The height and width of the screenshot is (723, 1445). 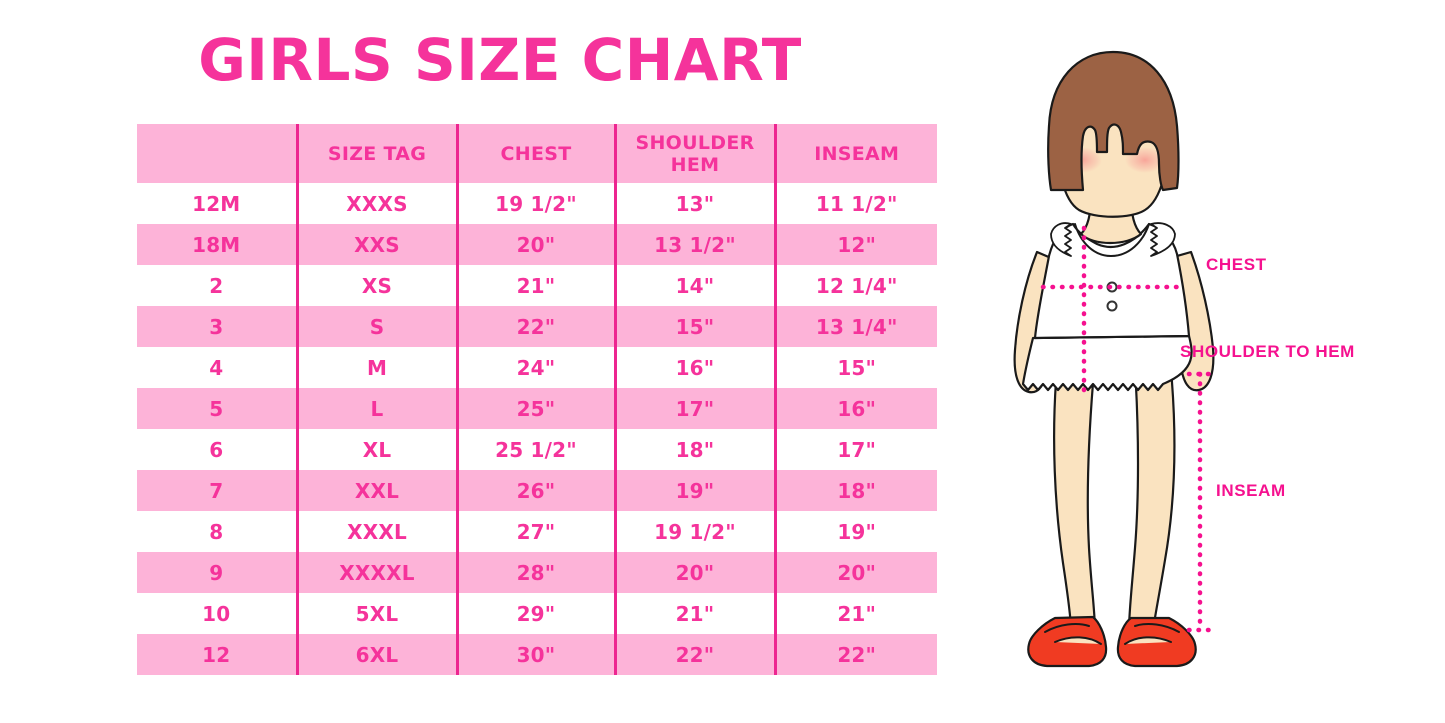 What do you see at coordinates (855, 326) in the screenshot?
I see `cell-inseam: 13 1/4"` at bounding box center [855, 326].